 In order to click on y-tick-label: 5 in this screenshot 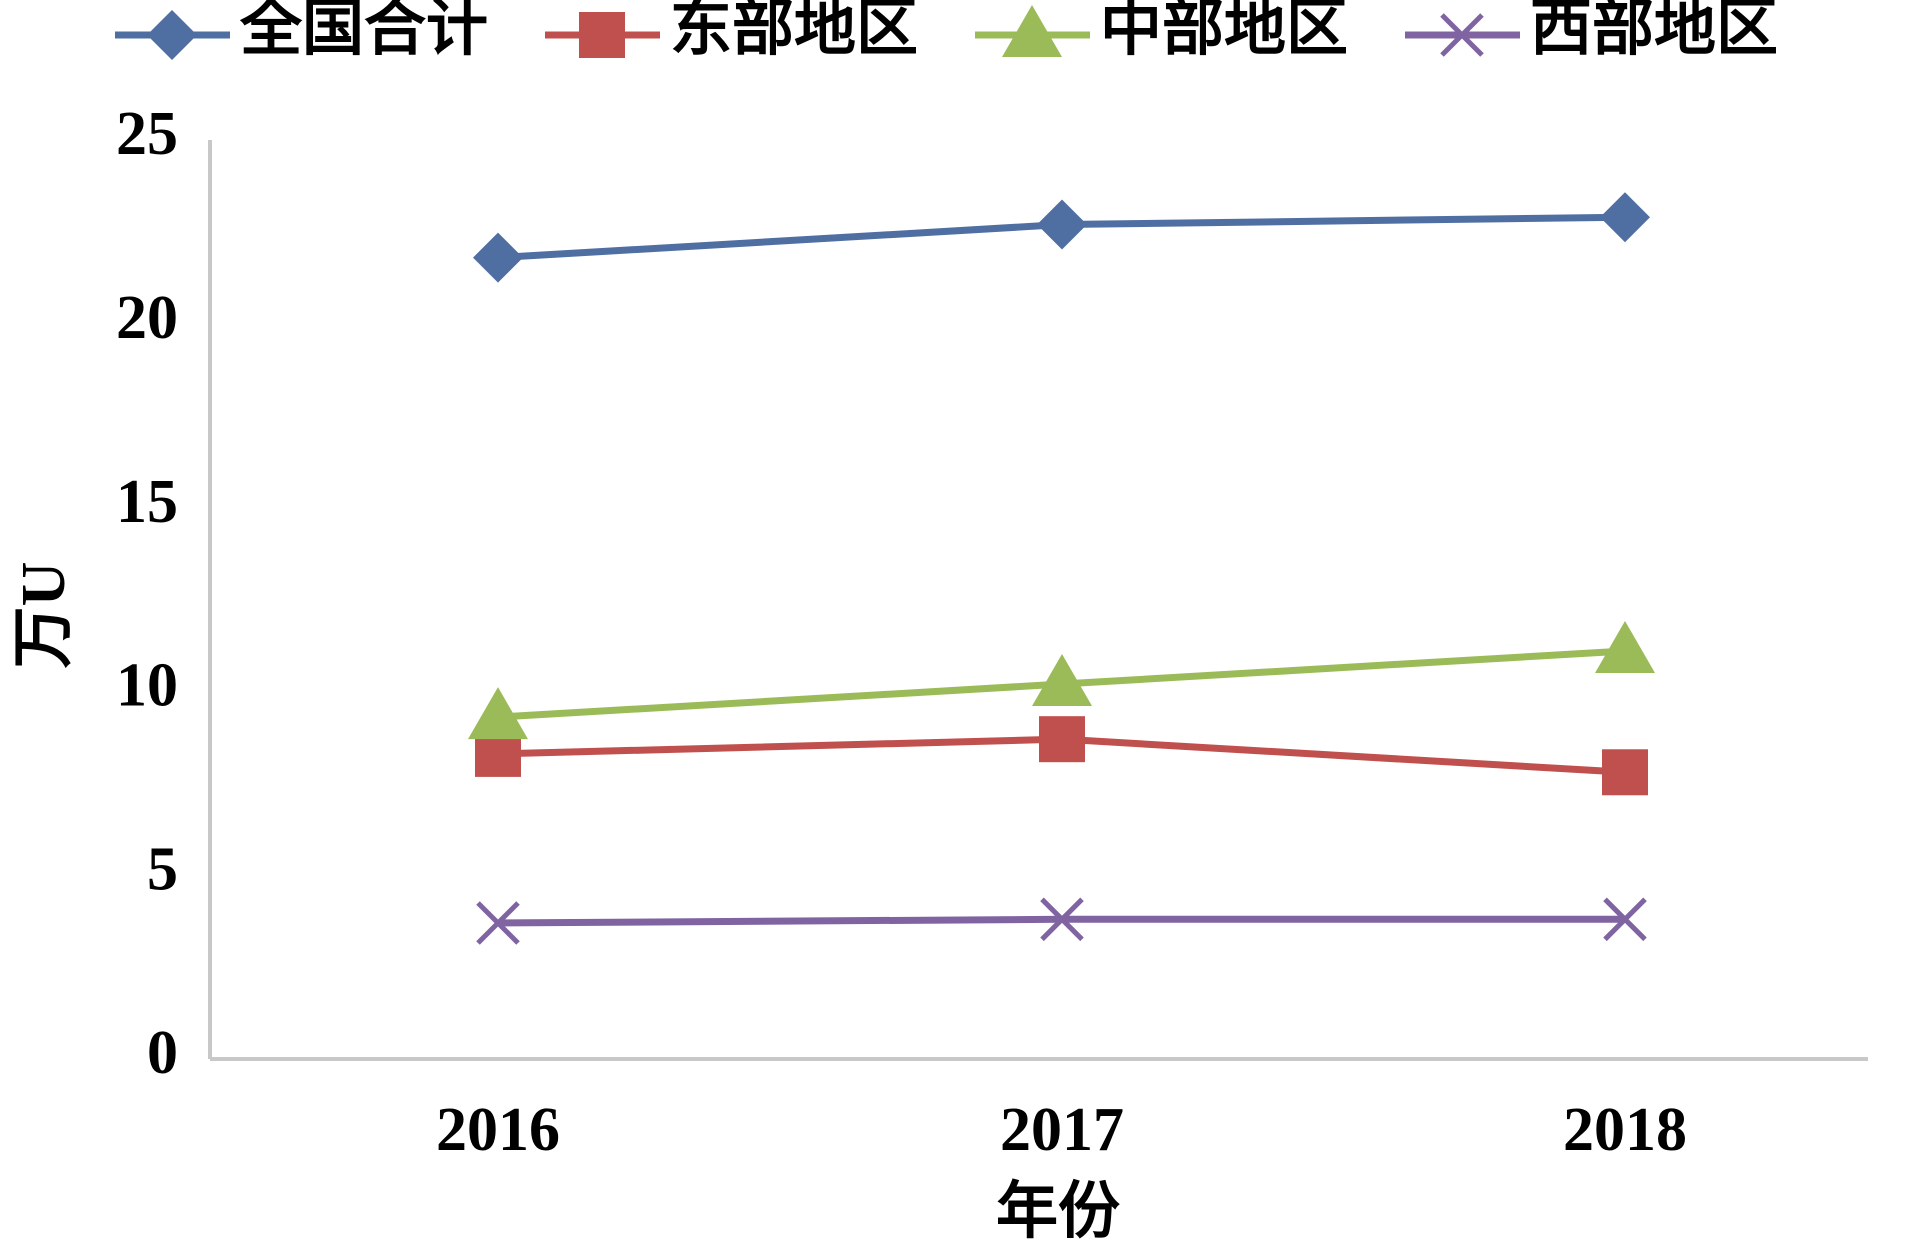, I will do `click(162, 869)`.